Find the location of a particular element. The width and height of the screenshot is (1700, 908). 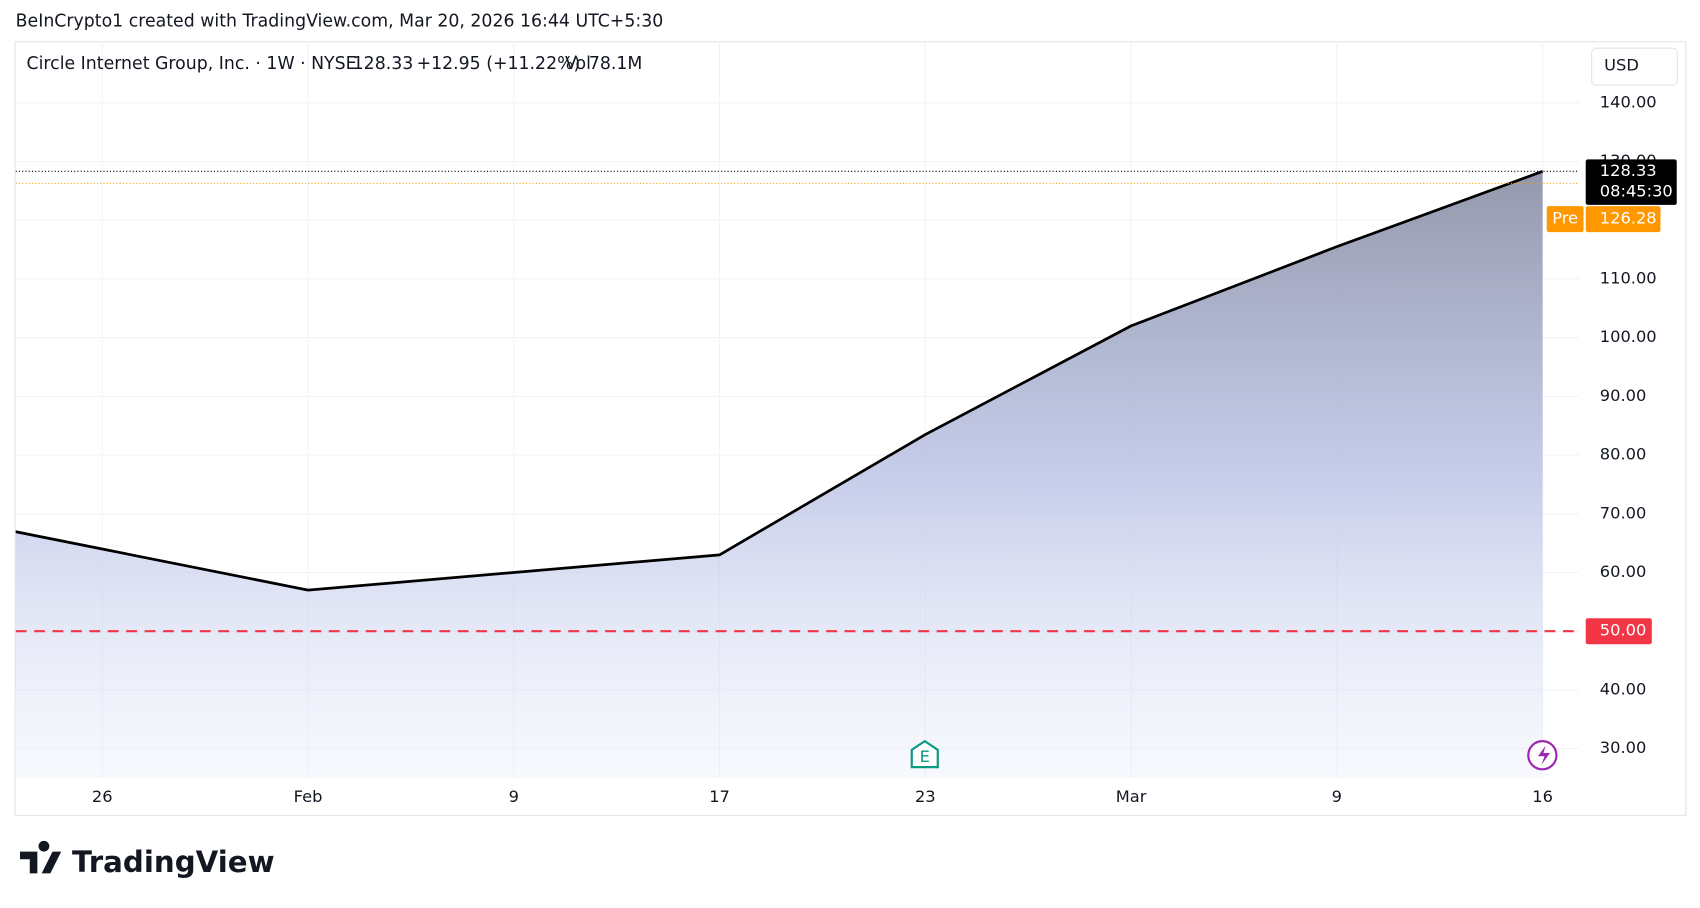

x-tick-label: 26 is located at coordinates (102, 796).